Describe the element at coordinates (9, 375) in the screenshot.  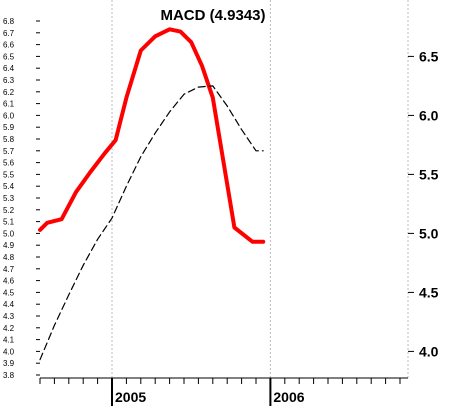
I see `left-tick-label: 3.8` at that location.